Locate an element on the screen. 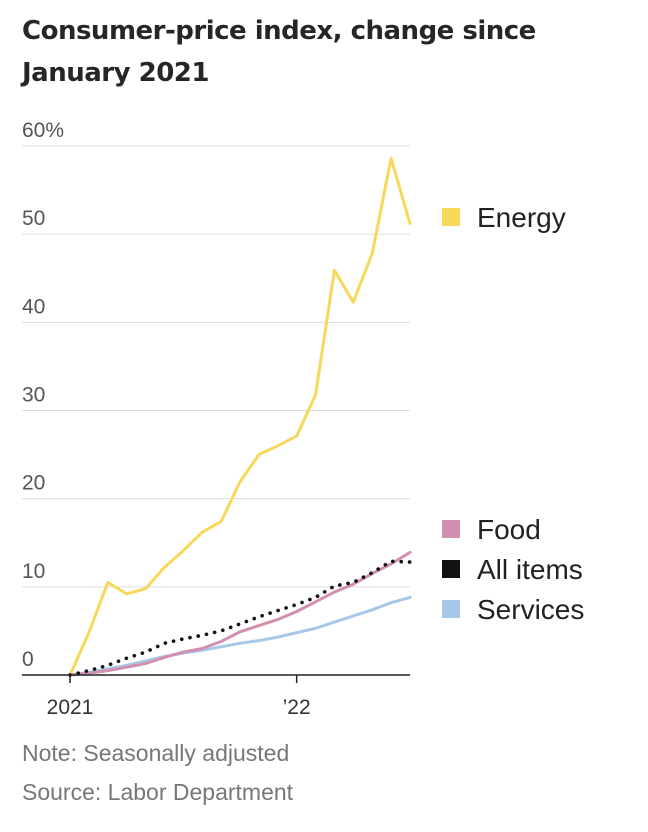 Image resolution: width=648 pixels, height=832 pixels. y-tick-label-30: 30 is located at coordinates (33, 395).